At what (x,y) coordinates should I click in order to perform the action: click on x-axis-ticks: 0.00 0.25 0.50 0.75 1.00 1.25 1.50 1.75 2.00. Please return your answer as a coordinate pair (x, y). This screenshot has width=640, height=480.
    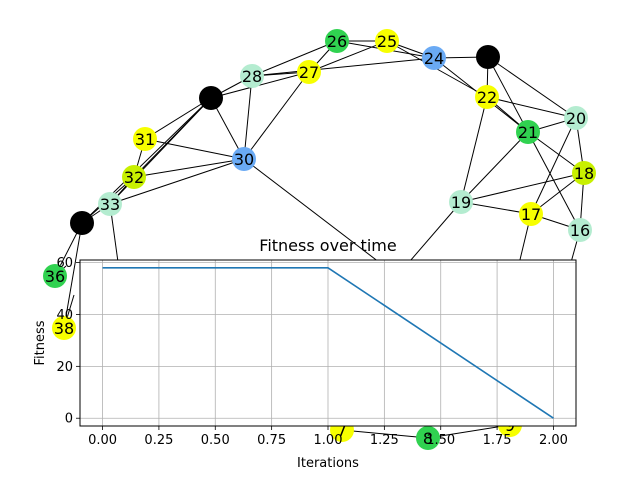
    Looking at the image, I should click on (328, 437).